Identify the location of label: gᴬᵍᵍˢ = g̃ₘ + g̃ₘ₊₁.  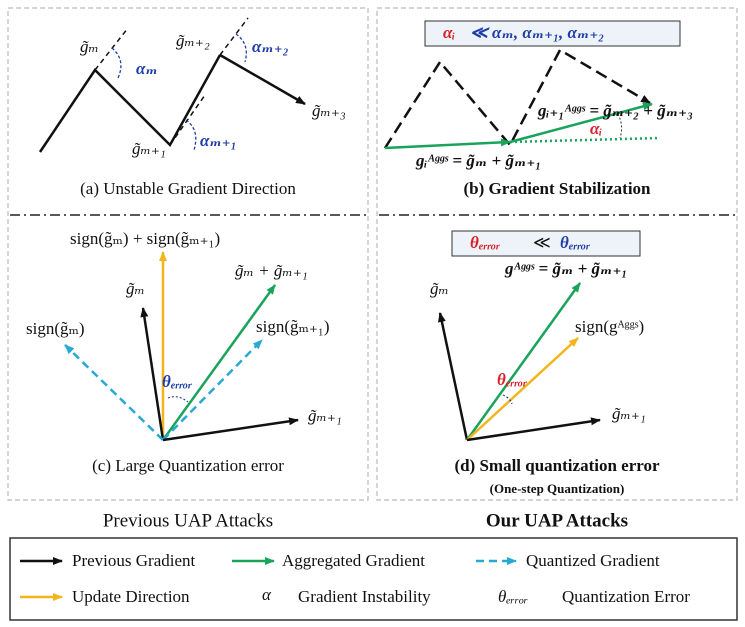
(565, 268).